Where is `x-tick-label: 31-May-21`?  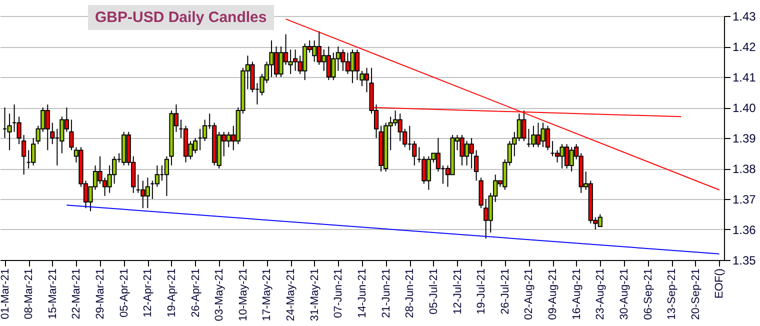
x-tick-label: 31-May-21 is located at coordinates (314, 295).